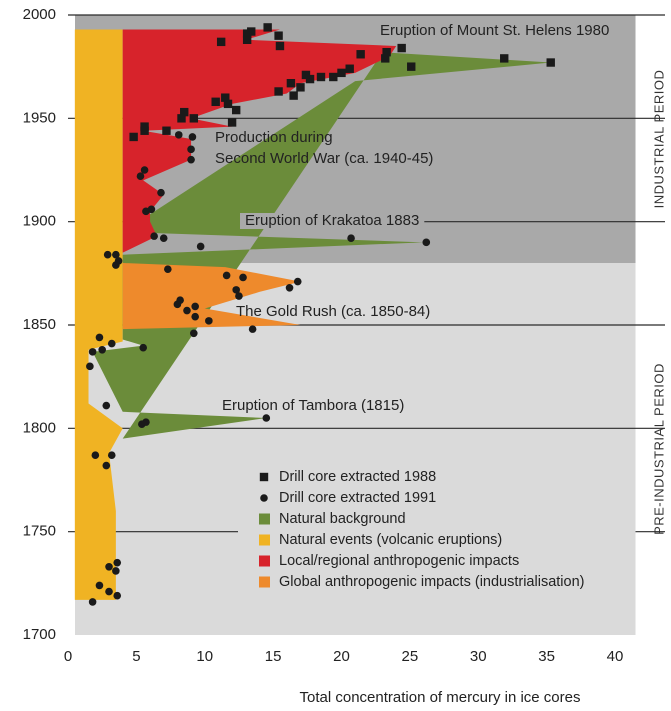 The height and width of the screenshot is (711, 671). Describe the element at coordinates (68, 656) in the screenshot. I see `x-tick-label: 0` at that location.